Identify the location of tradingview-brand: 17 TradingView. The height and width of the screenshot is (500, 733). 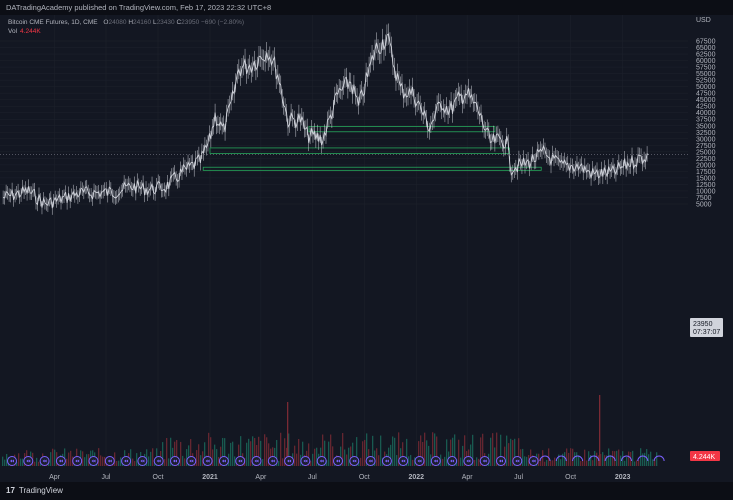
(34, 490).